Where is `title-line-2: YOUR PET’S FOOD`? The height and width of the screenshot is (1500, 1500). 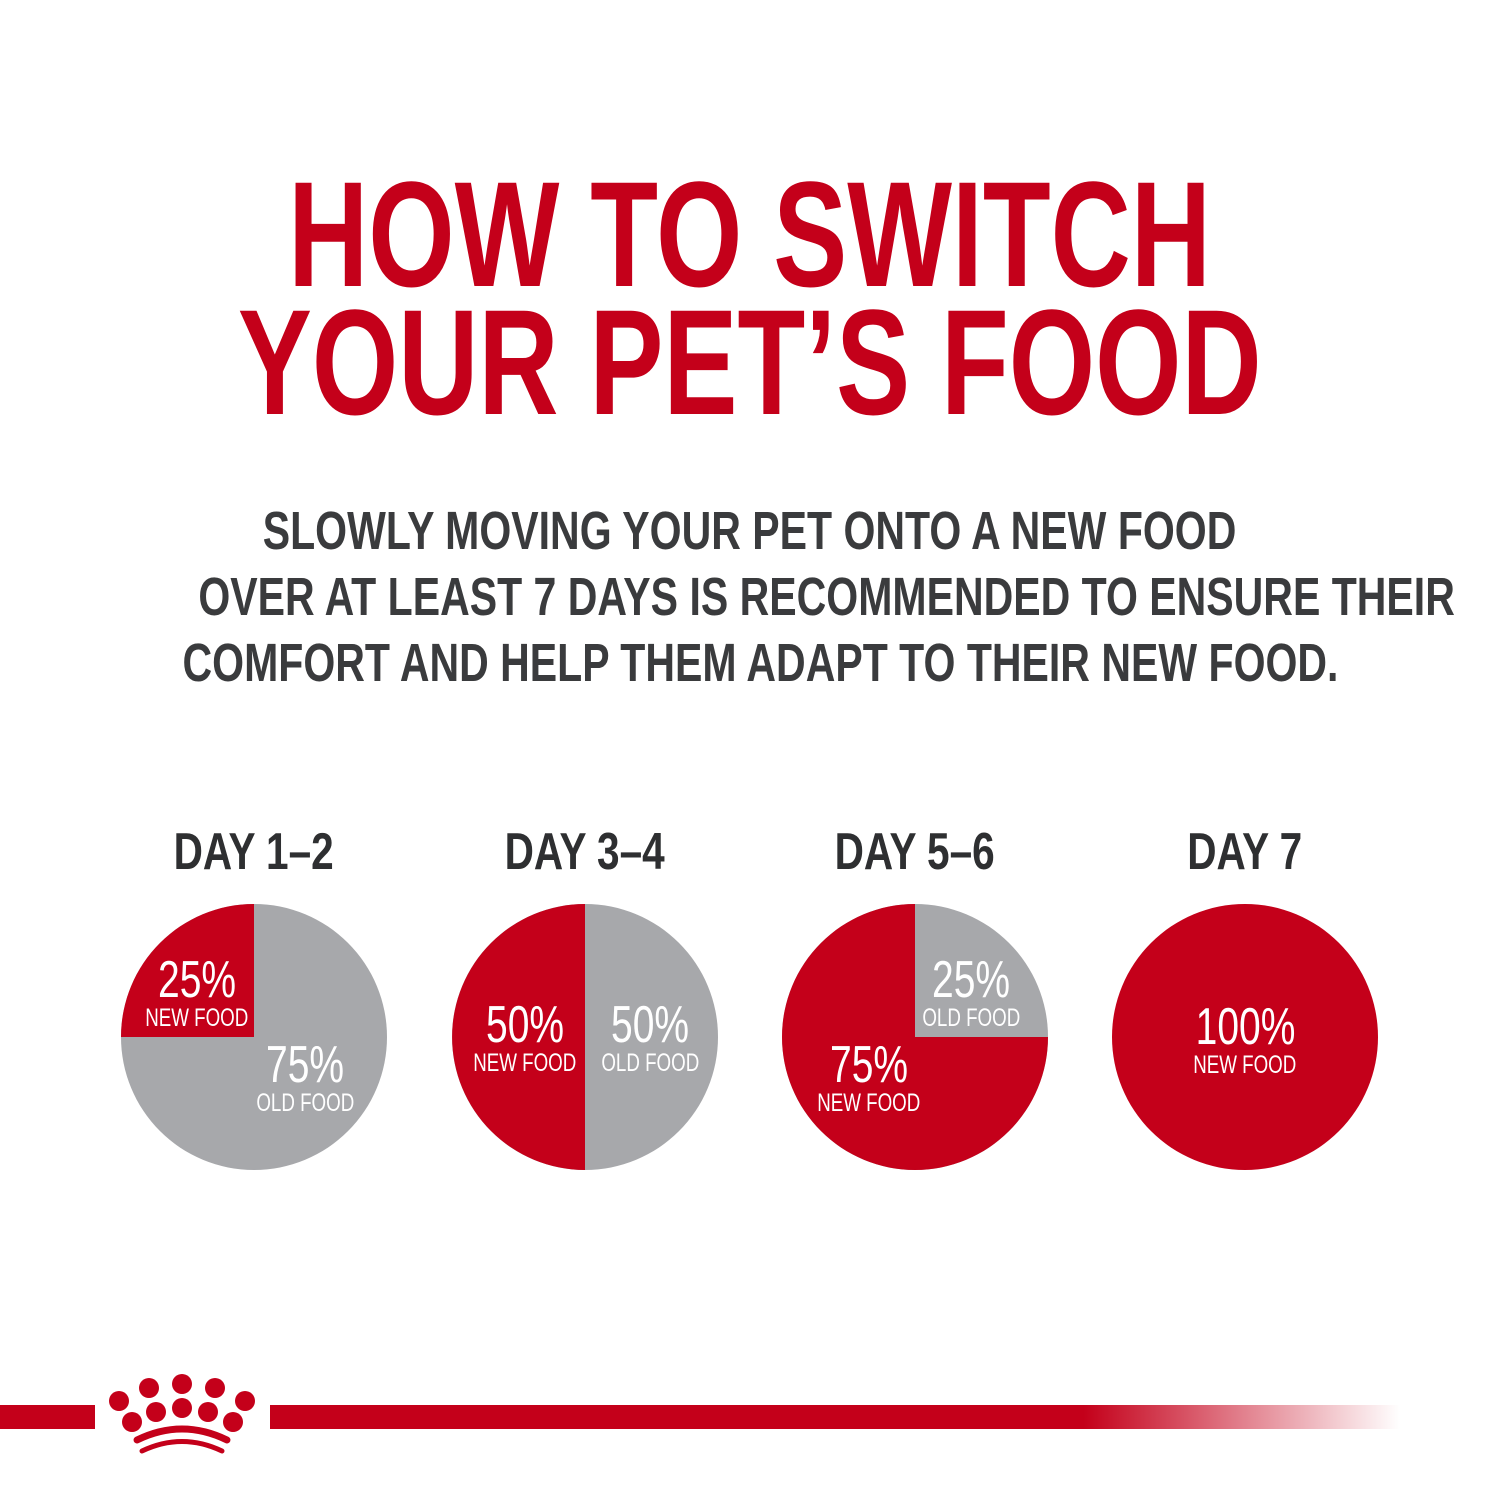
title-line-2: YOUR PET’S FOOD is located at coordinates (750, 362).